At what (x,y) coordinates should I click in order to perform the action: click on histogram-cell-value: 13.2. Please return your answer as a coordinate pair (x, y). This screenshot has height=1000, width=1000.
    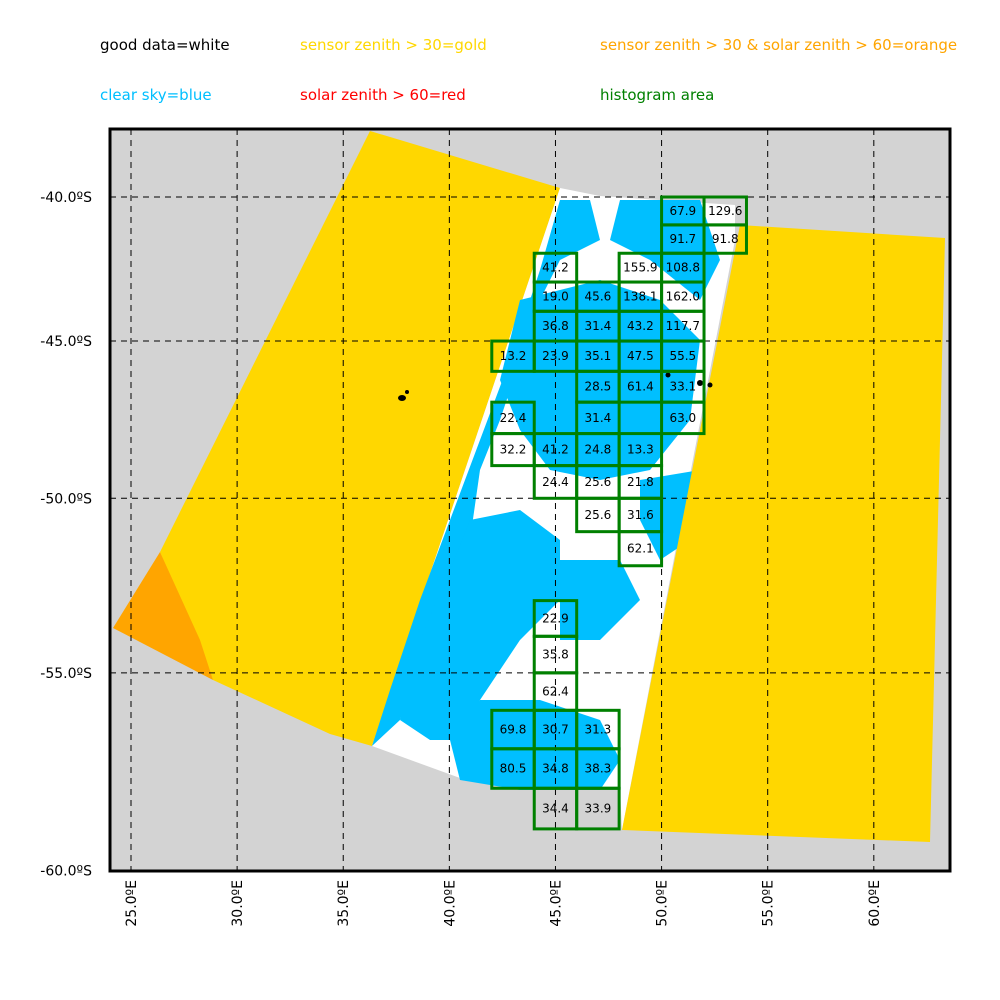
    Looking at the image, I should click on (513, 356).